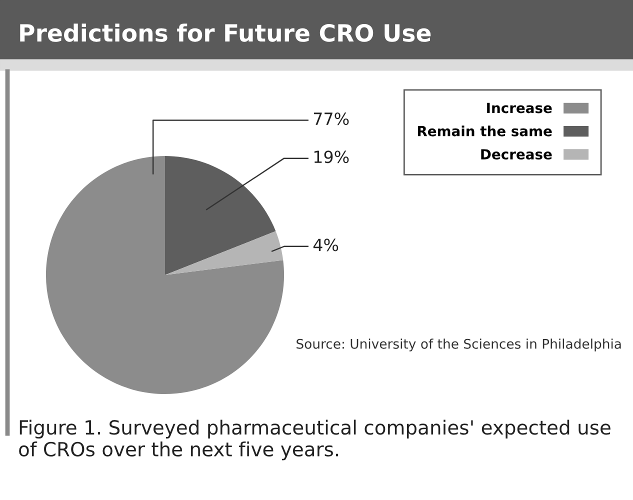 Image resolution: width=633 pixels, height=500 pixels. I want to click on legend-label: Increase, so click(519, 108).